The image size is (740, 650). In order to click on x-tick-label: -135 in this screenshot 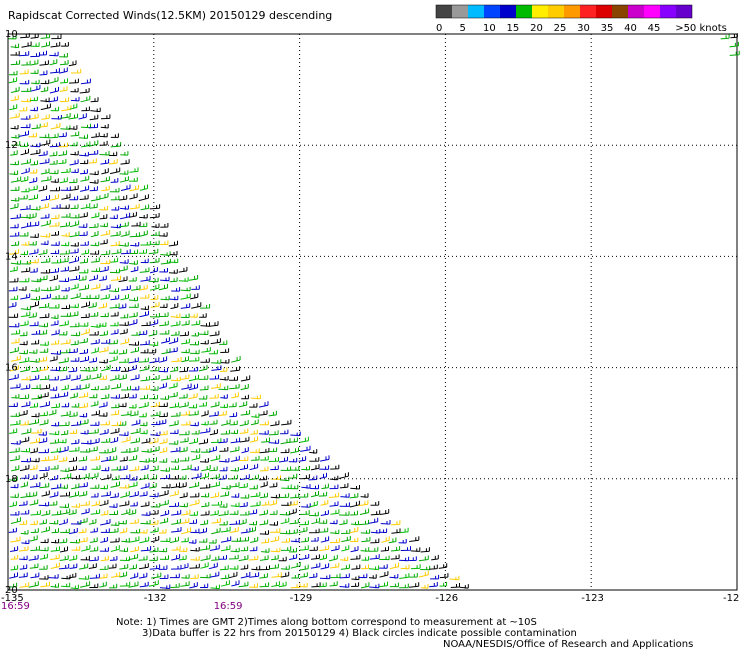, I will do `click(12, 598)`.